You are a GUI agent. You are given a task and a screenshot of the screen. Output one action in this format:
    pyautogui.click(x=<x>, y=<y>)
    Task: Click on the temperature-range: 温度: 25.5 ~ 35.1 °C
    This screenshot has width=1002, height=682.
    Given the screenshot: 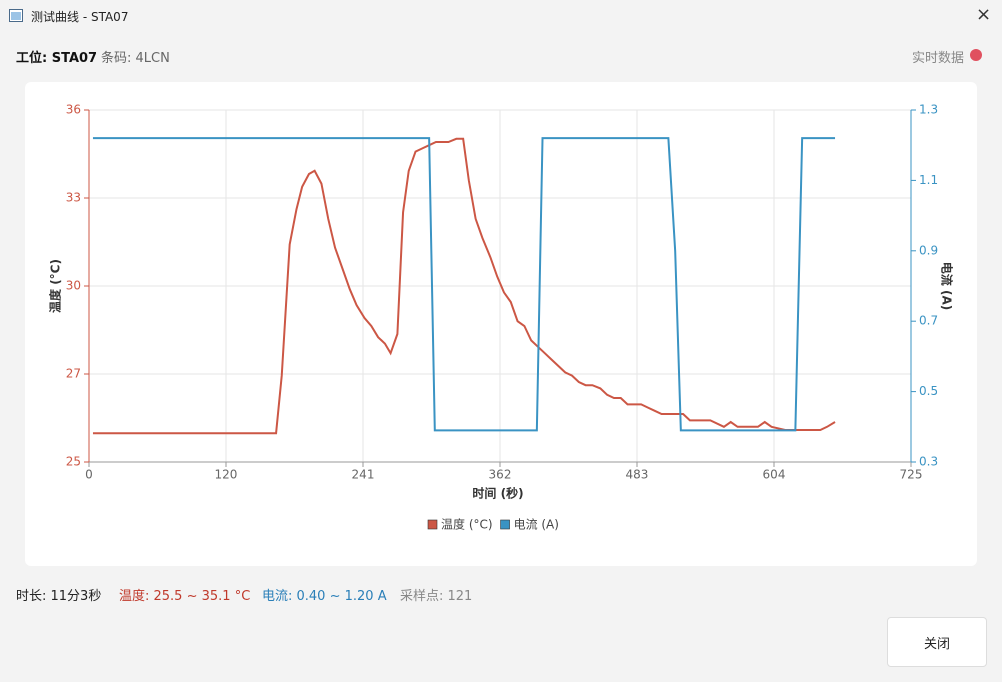 What is the action you would take?
    pyautogui.click(x=185, y=596)
    